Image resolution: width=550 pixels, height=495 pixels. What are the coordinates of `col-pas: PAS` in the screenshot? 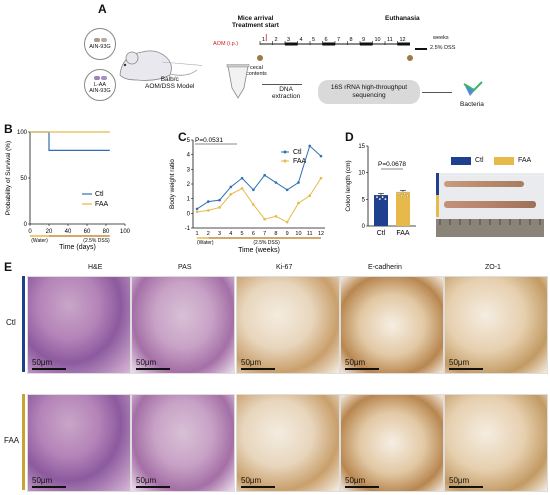 It's located at (185, 267).